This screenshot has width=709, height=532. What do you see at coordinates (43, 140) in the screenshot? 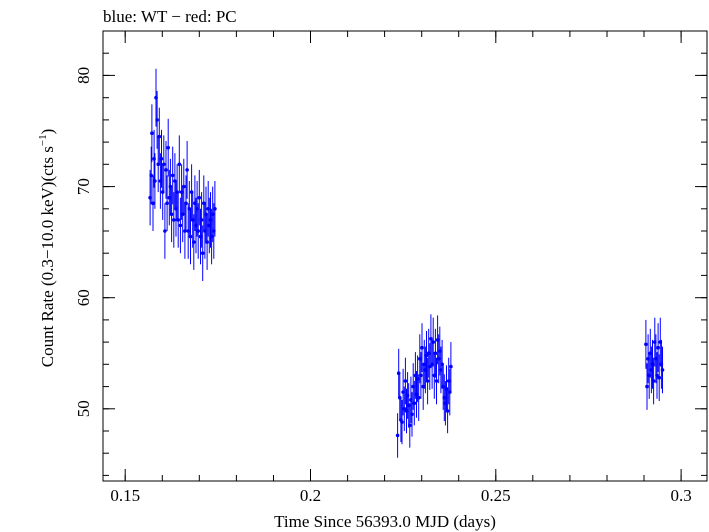
I see `y-axis-label-exponent: −1` at bounding box center [43, 140].